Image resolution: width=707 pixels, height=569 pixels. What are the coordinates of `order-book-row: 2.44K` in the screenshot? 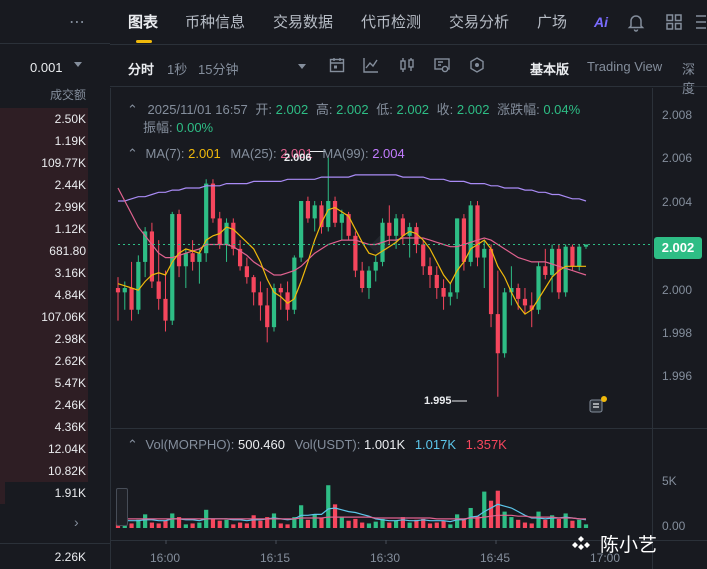 It's located at (55, 185).